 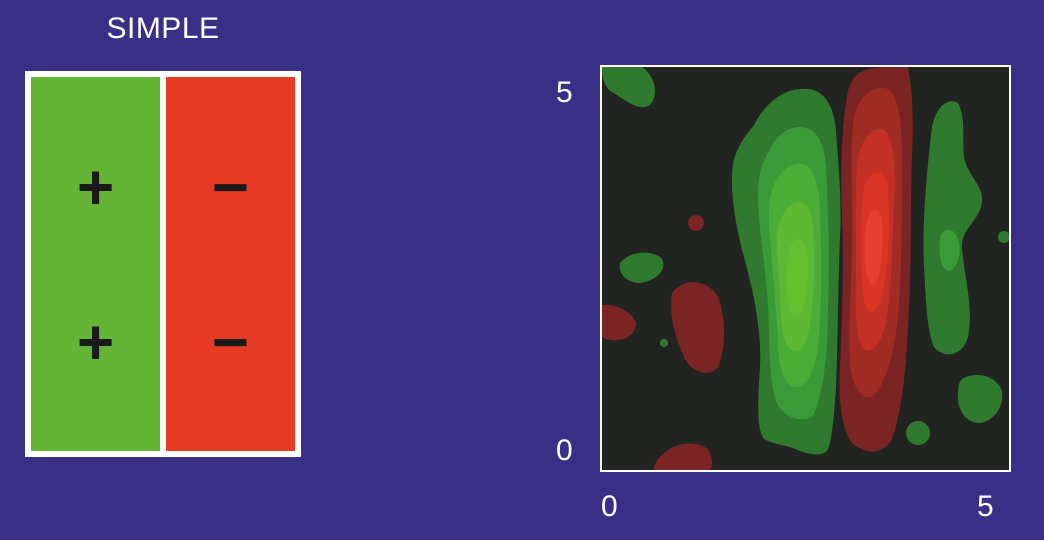 What do you see at coordinates (95, 264) in the screenshot?
I see `on-subregion: + +` at bounding box center [95, 264].